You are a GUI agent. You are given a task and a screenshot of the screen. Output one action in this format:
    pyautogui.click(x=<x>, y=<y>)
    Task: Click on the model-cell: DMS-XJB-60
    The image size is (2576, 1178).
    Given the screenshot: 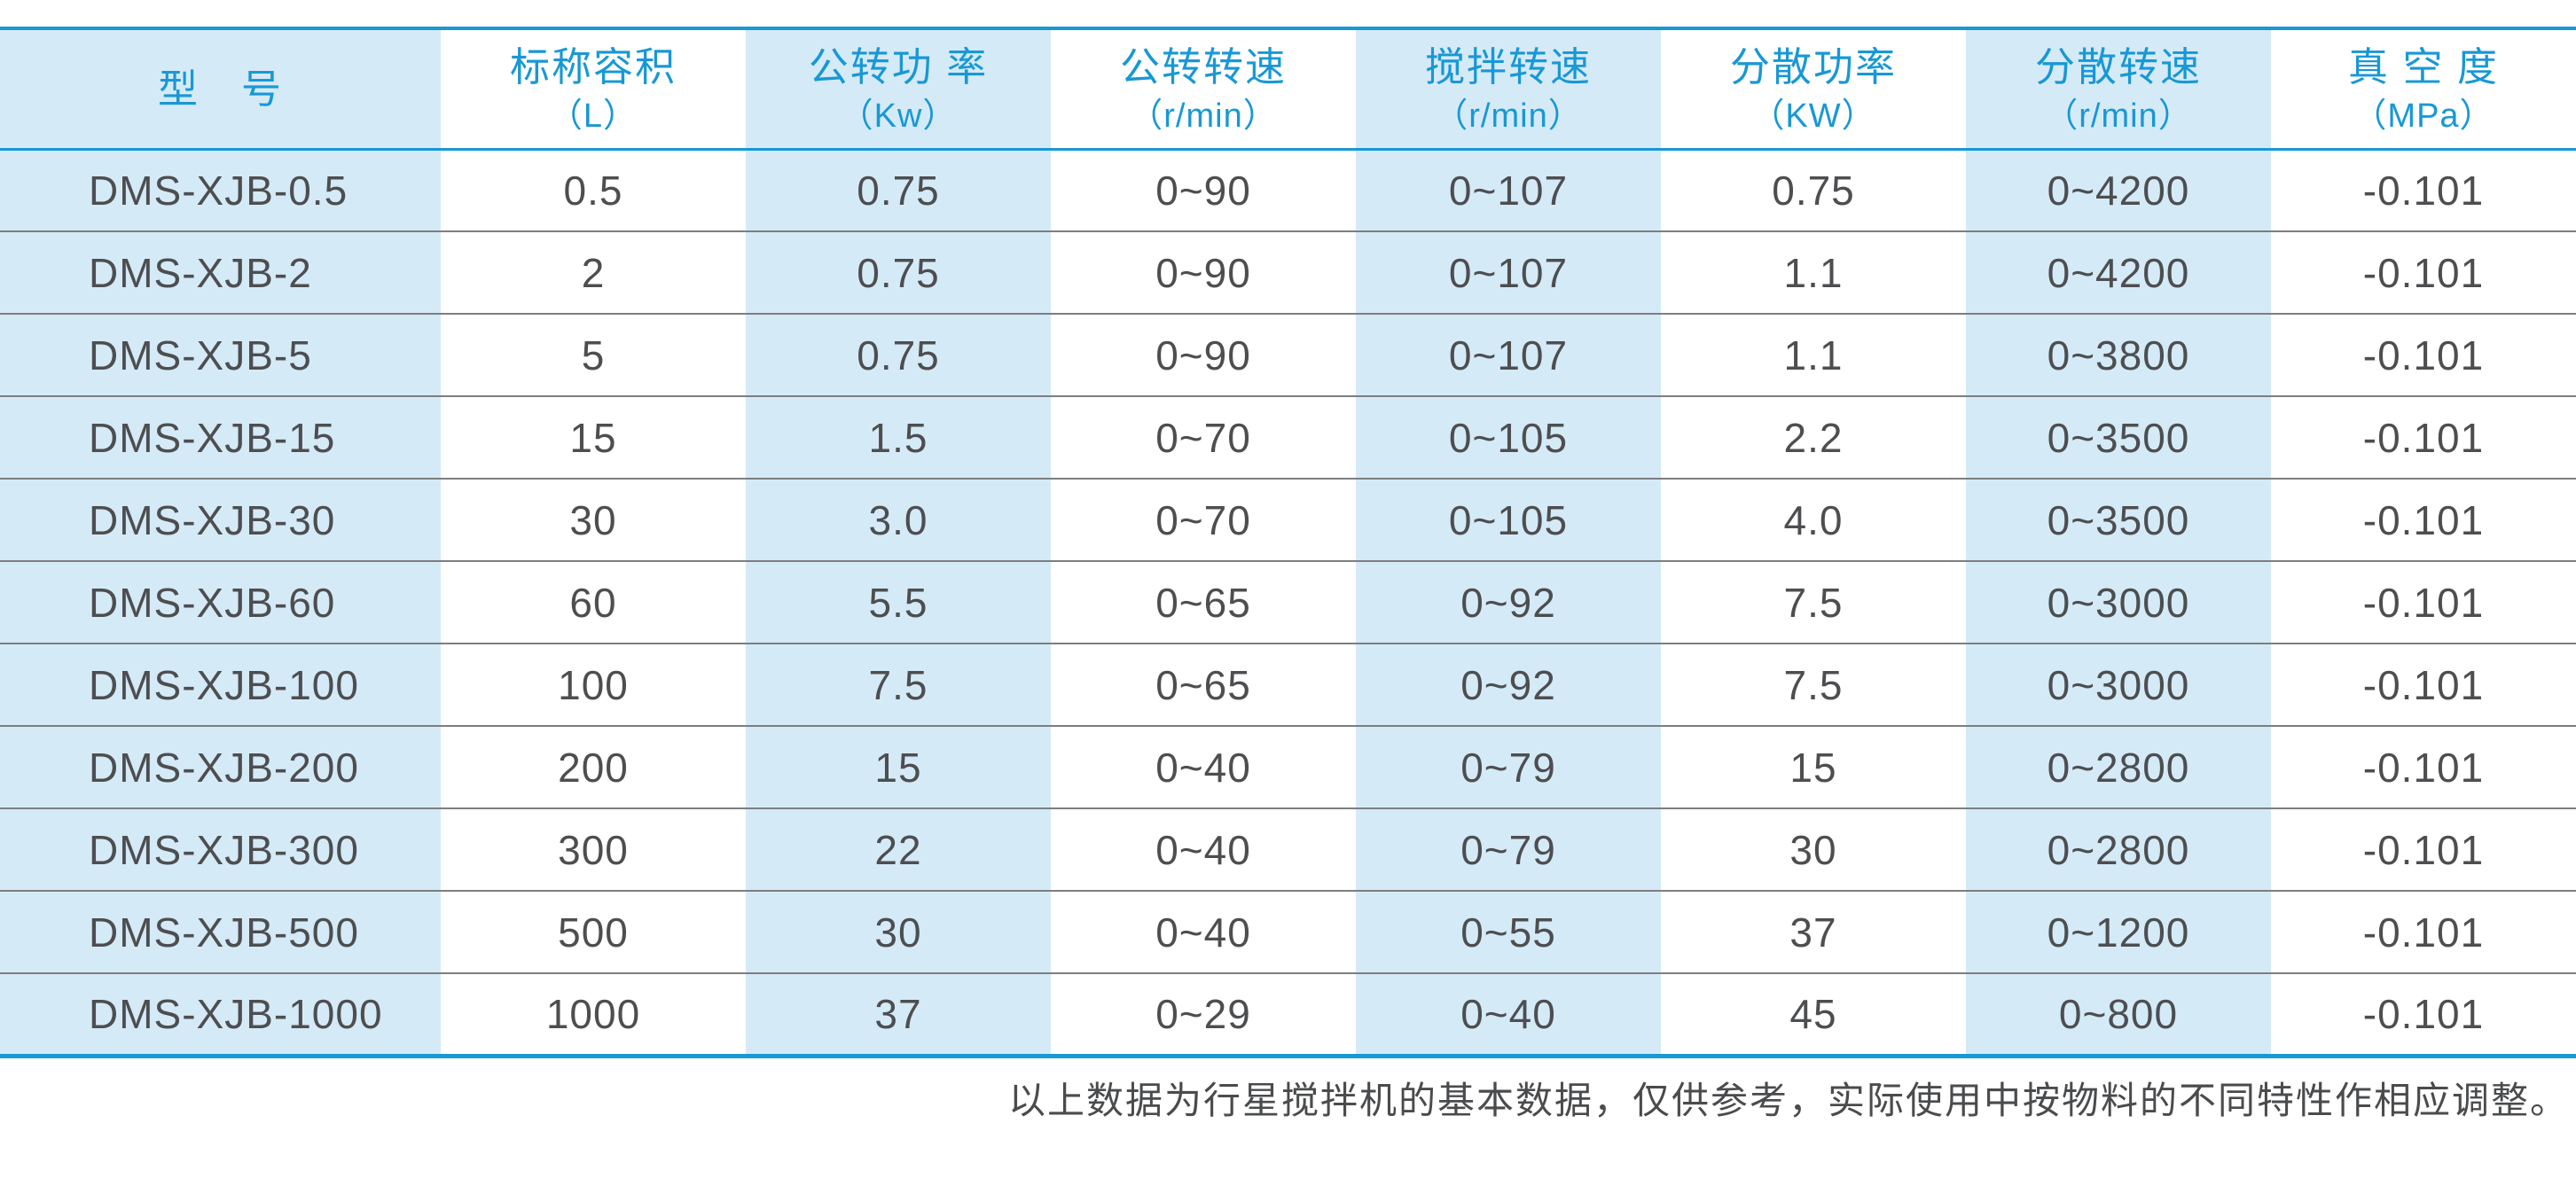 What is the action you would take?
    pyautogui.click(x=220, y=602)
    